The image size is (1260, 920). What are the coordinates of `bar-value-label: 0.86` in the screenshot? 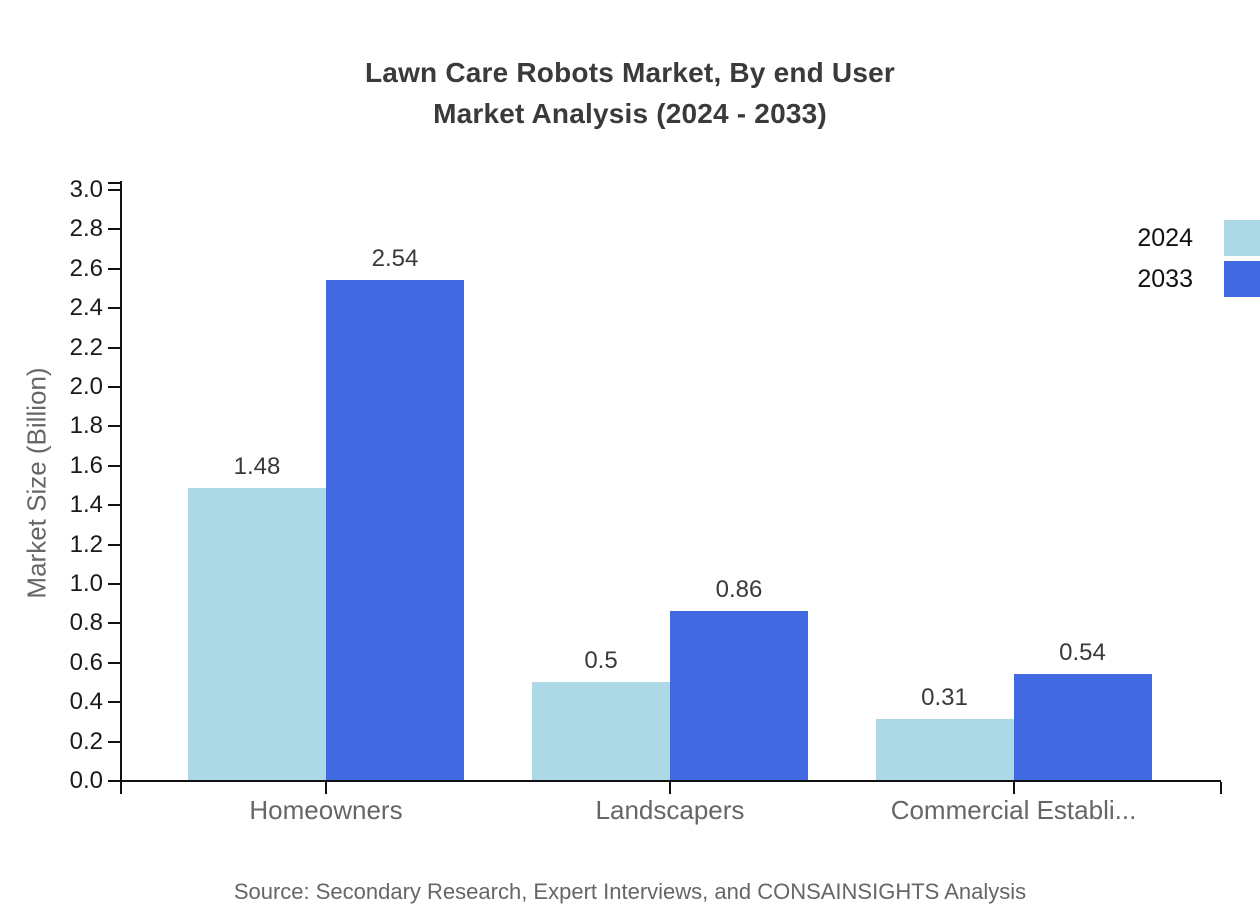 It's located at (739, 589).